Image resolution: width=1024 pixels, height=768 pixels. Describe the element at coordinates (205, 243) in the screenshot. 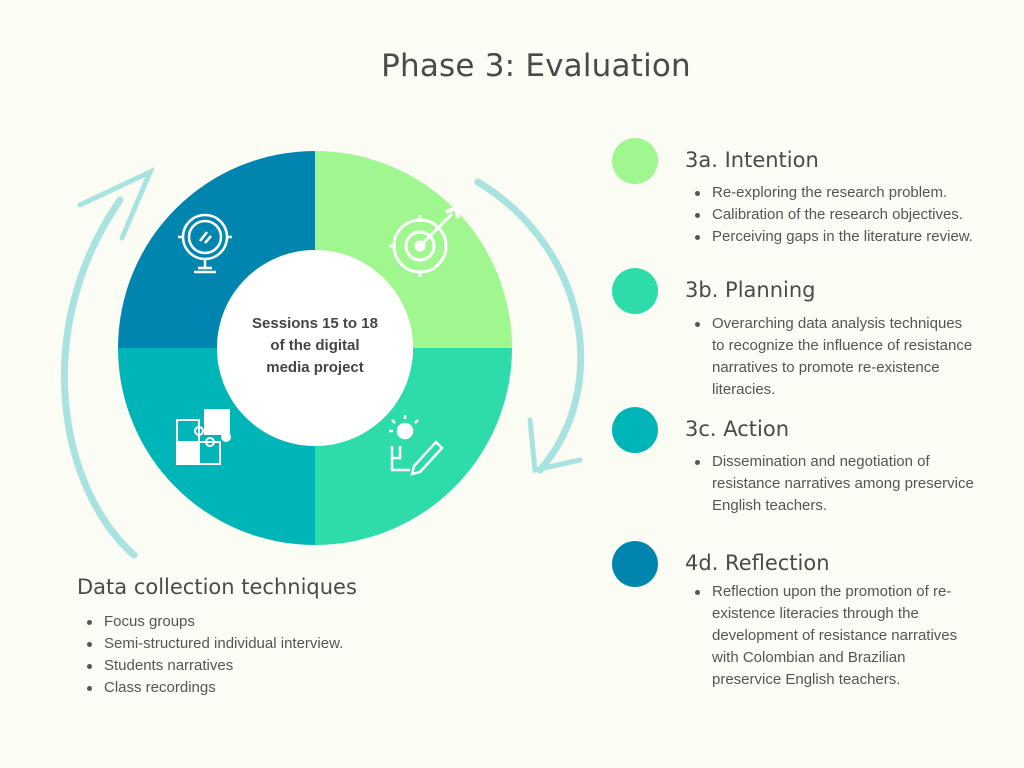

I see `mirror-icon` at that location.